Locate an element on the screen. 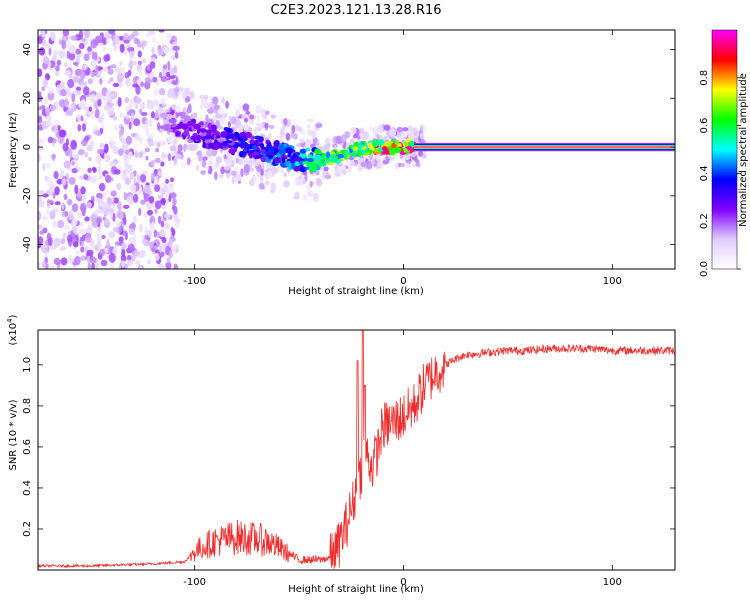 Image resolution: width=750 pixels, height=600 pixels. x-tick-label: 0 is located at coordinates (403, 582).